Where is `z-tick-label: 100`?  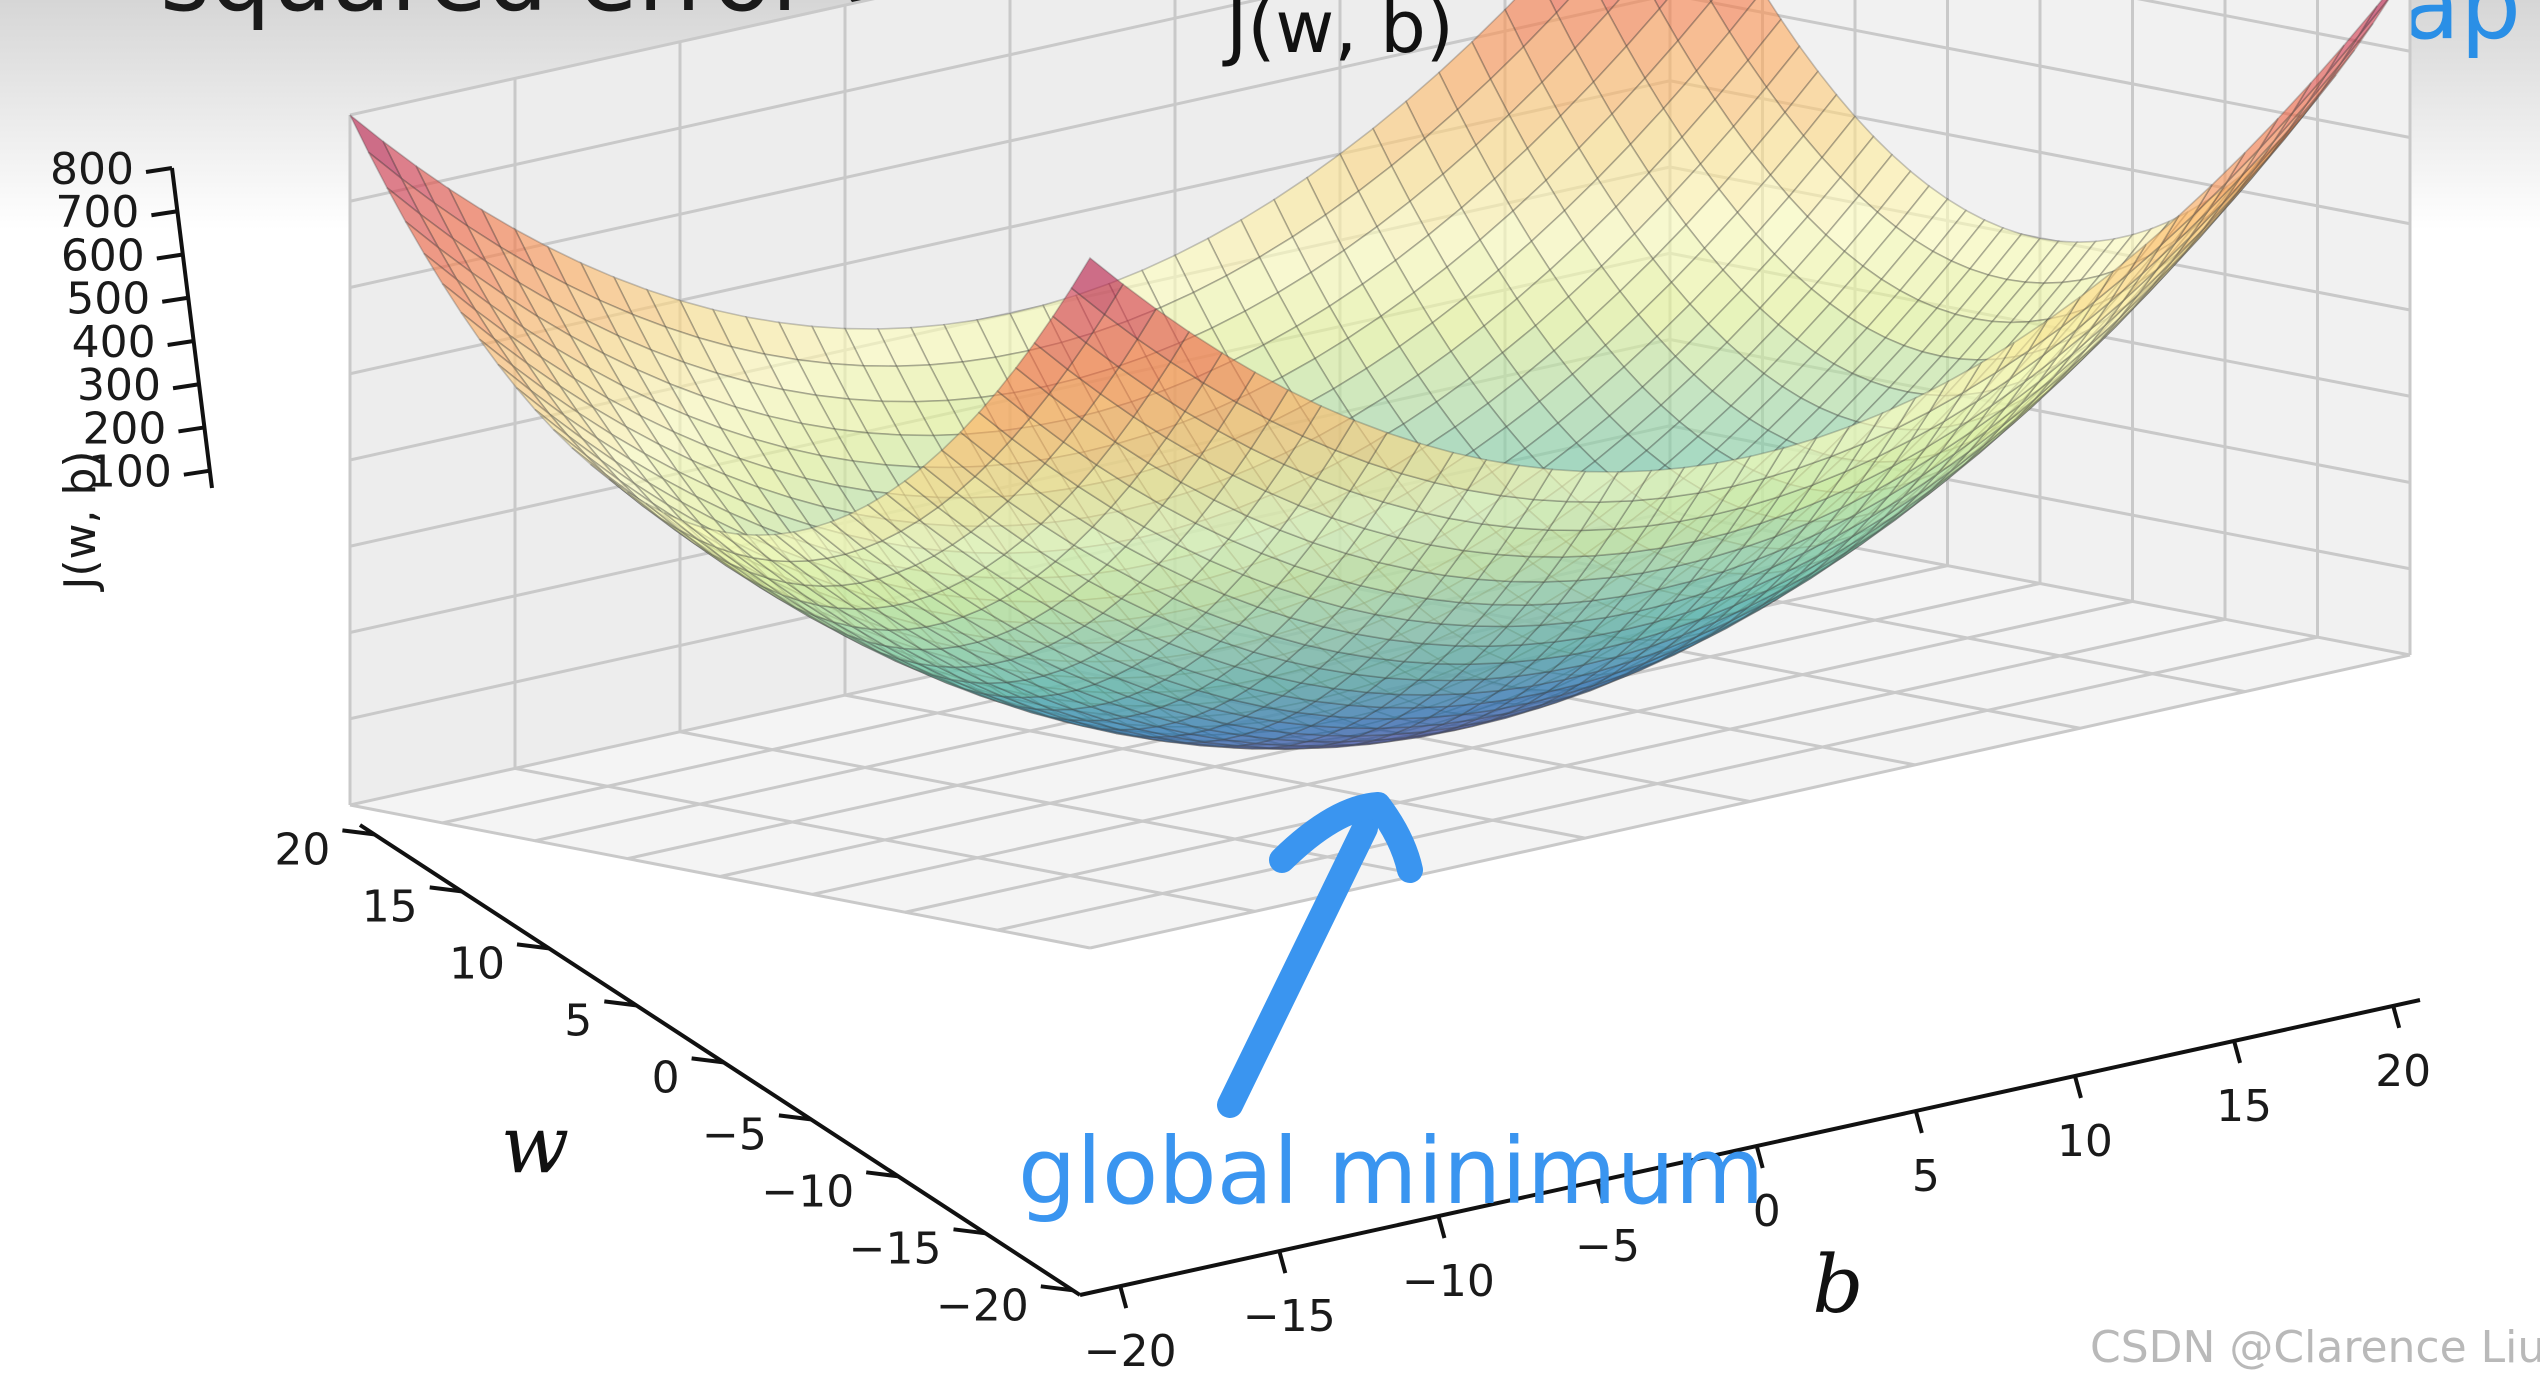 z-tick-label: 100 is located at coordinates (130, 472).